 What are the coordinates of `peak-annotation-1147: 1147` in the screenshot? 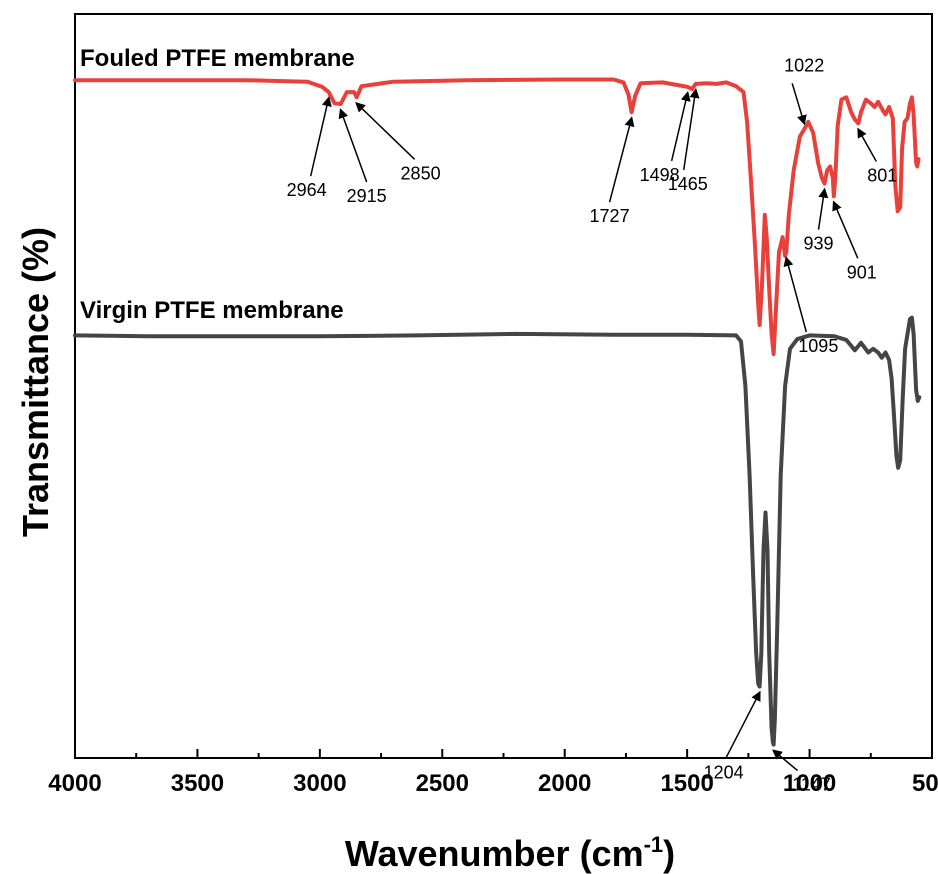 It's located at (801, 772).